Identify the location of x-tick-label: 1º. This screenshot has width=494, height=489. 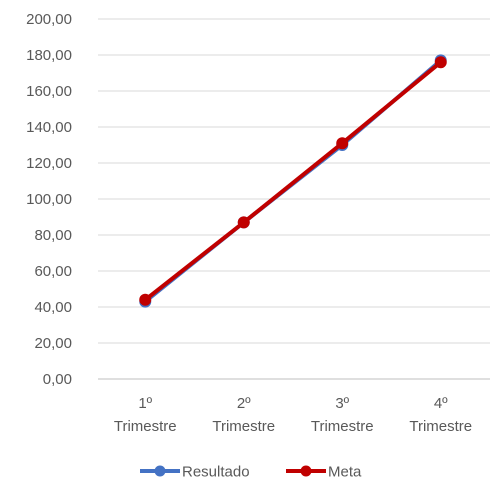
(145, 403).